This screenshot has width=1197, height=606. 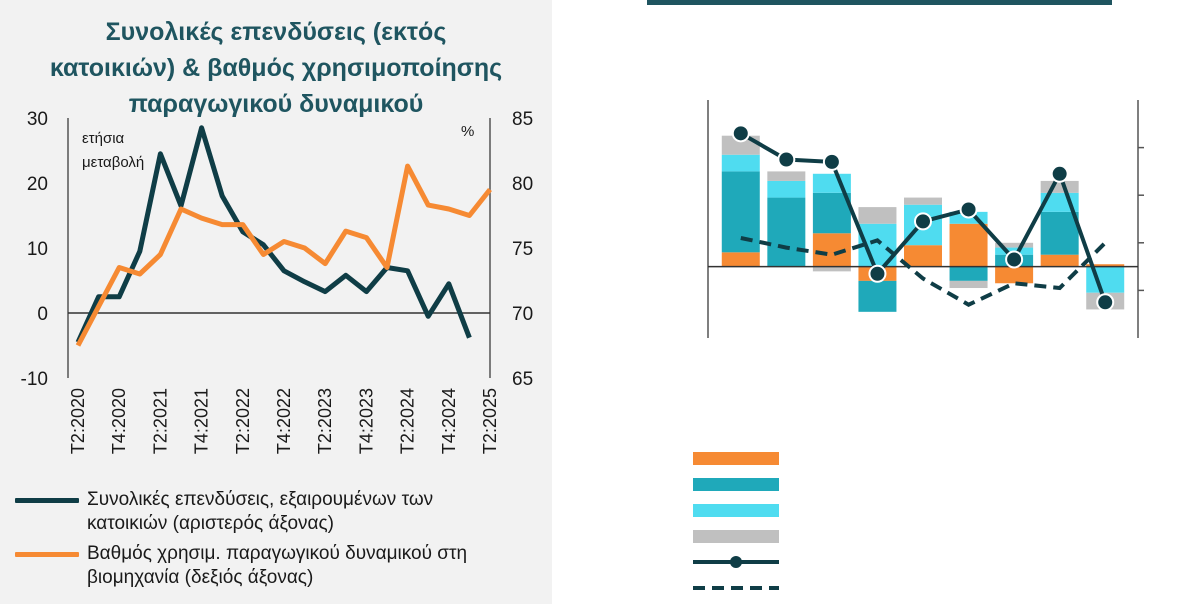 I want to click on y-left-tick-label: 10, so click(x=37, y=249).